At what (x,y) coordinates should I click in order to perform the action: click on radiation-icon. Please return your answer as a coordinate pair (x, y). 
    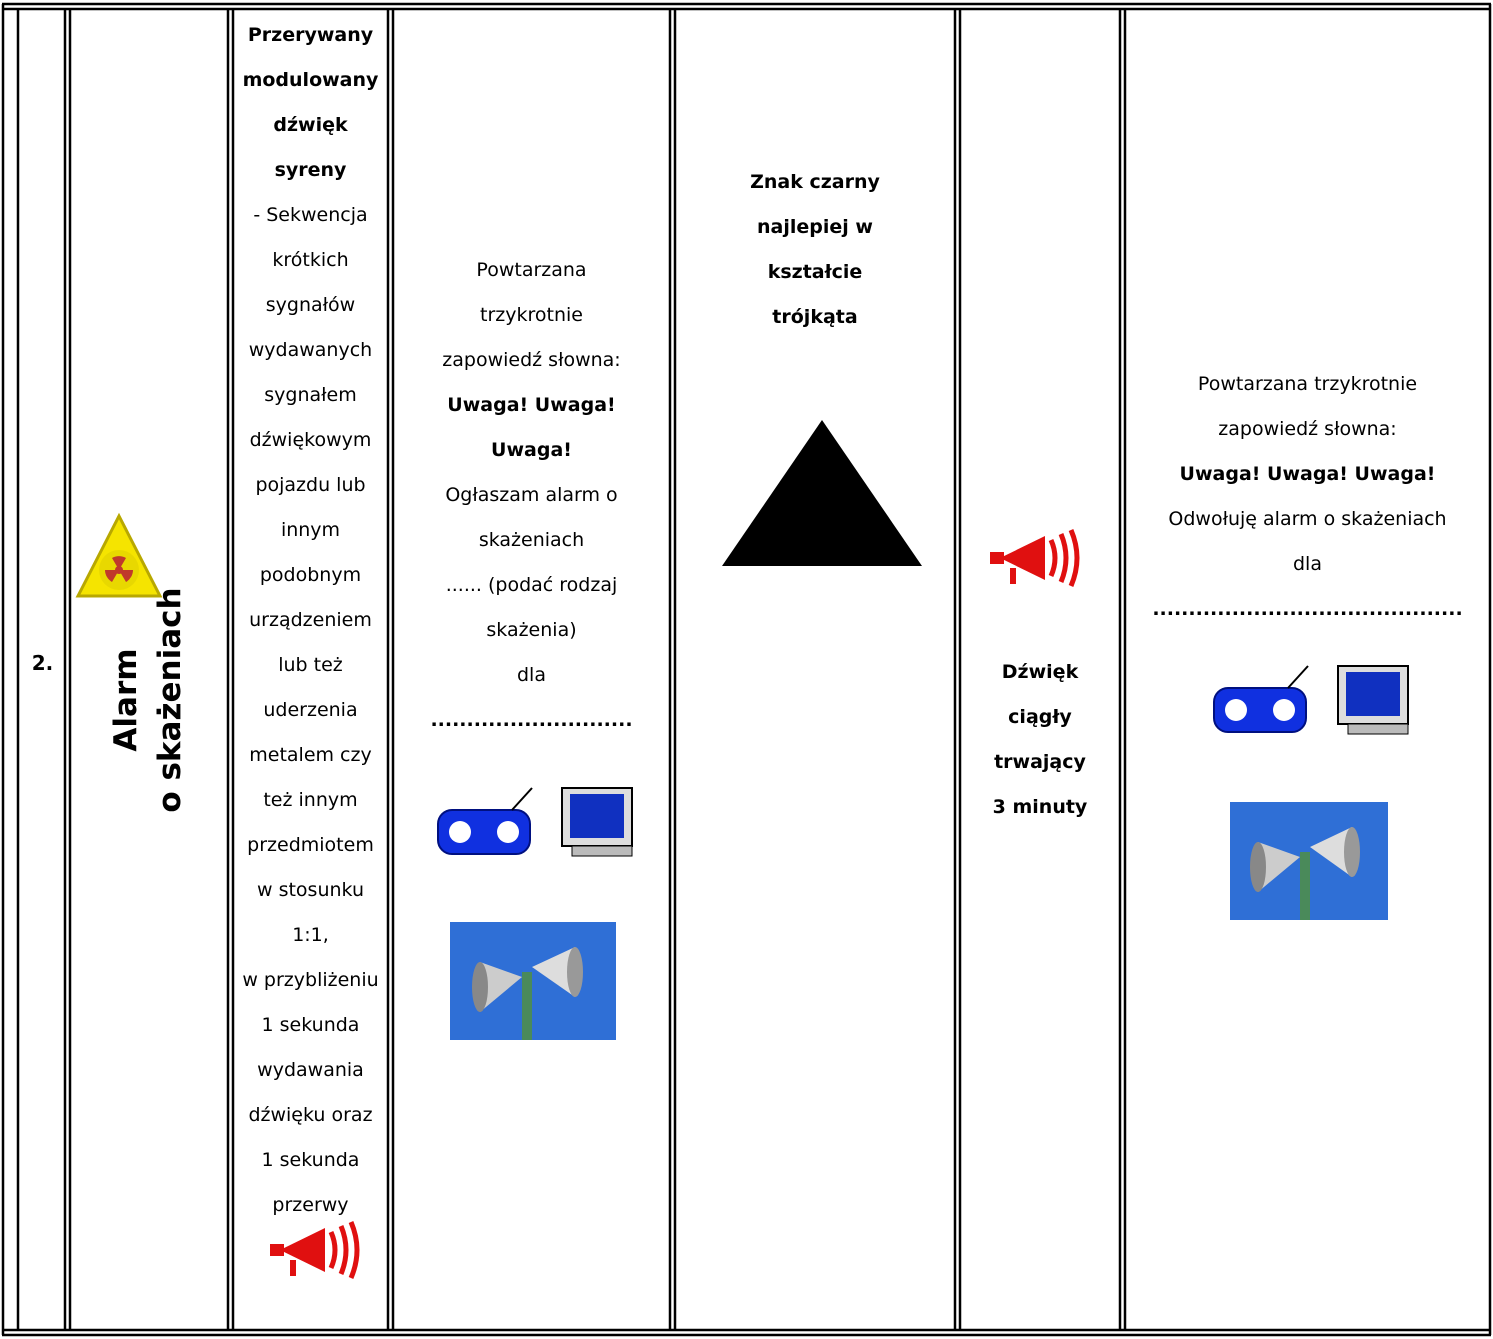
    Looking at the image, I should click on (119, 555).